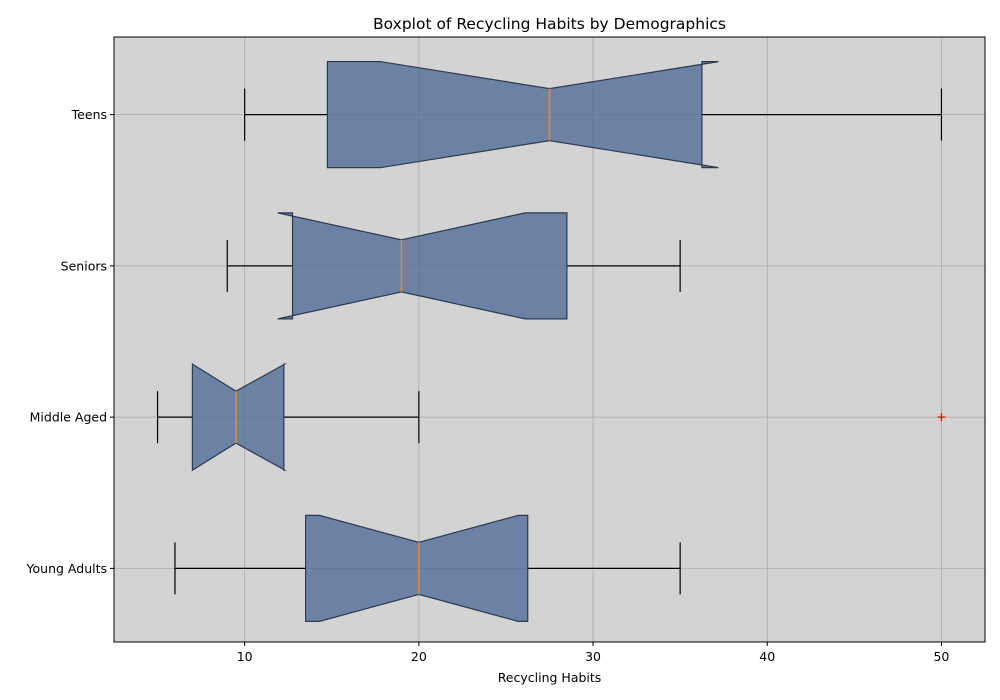  I want to click on x-axis-label: Recycling Habits, so click(550, 677).